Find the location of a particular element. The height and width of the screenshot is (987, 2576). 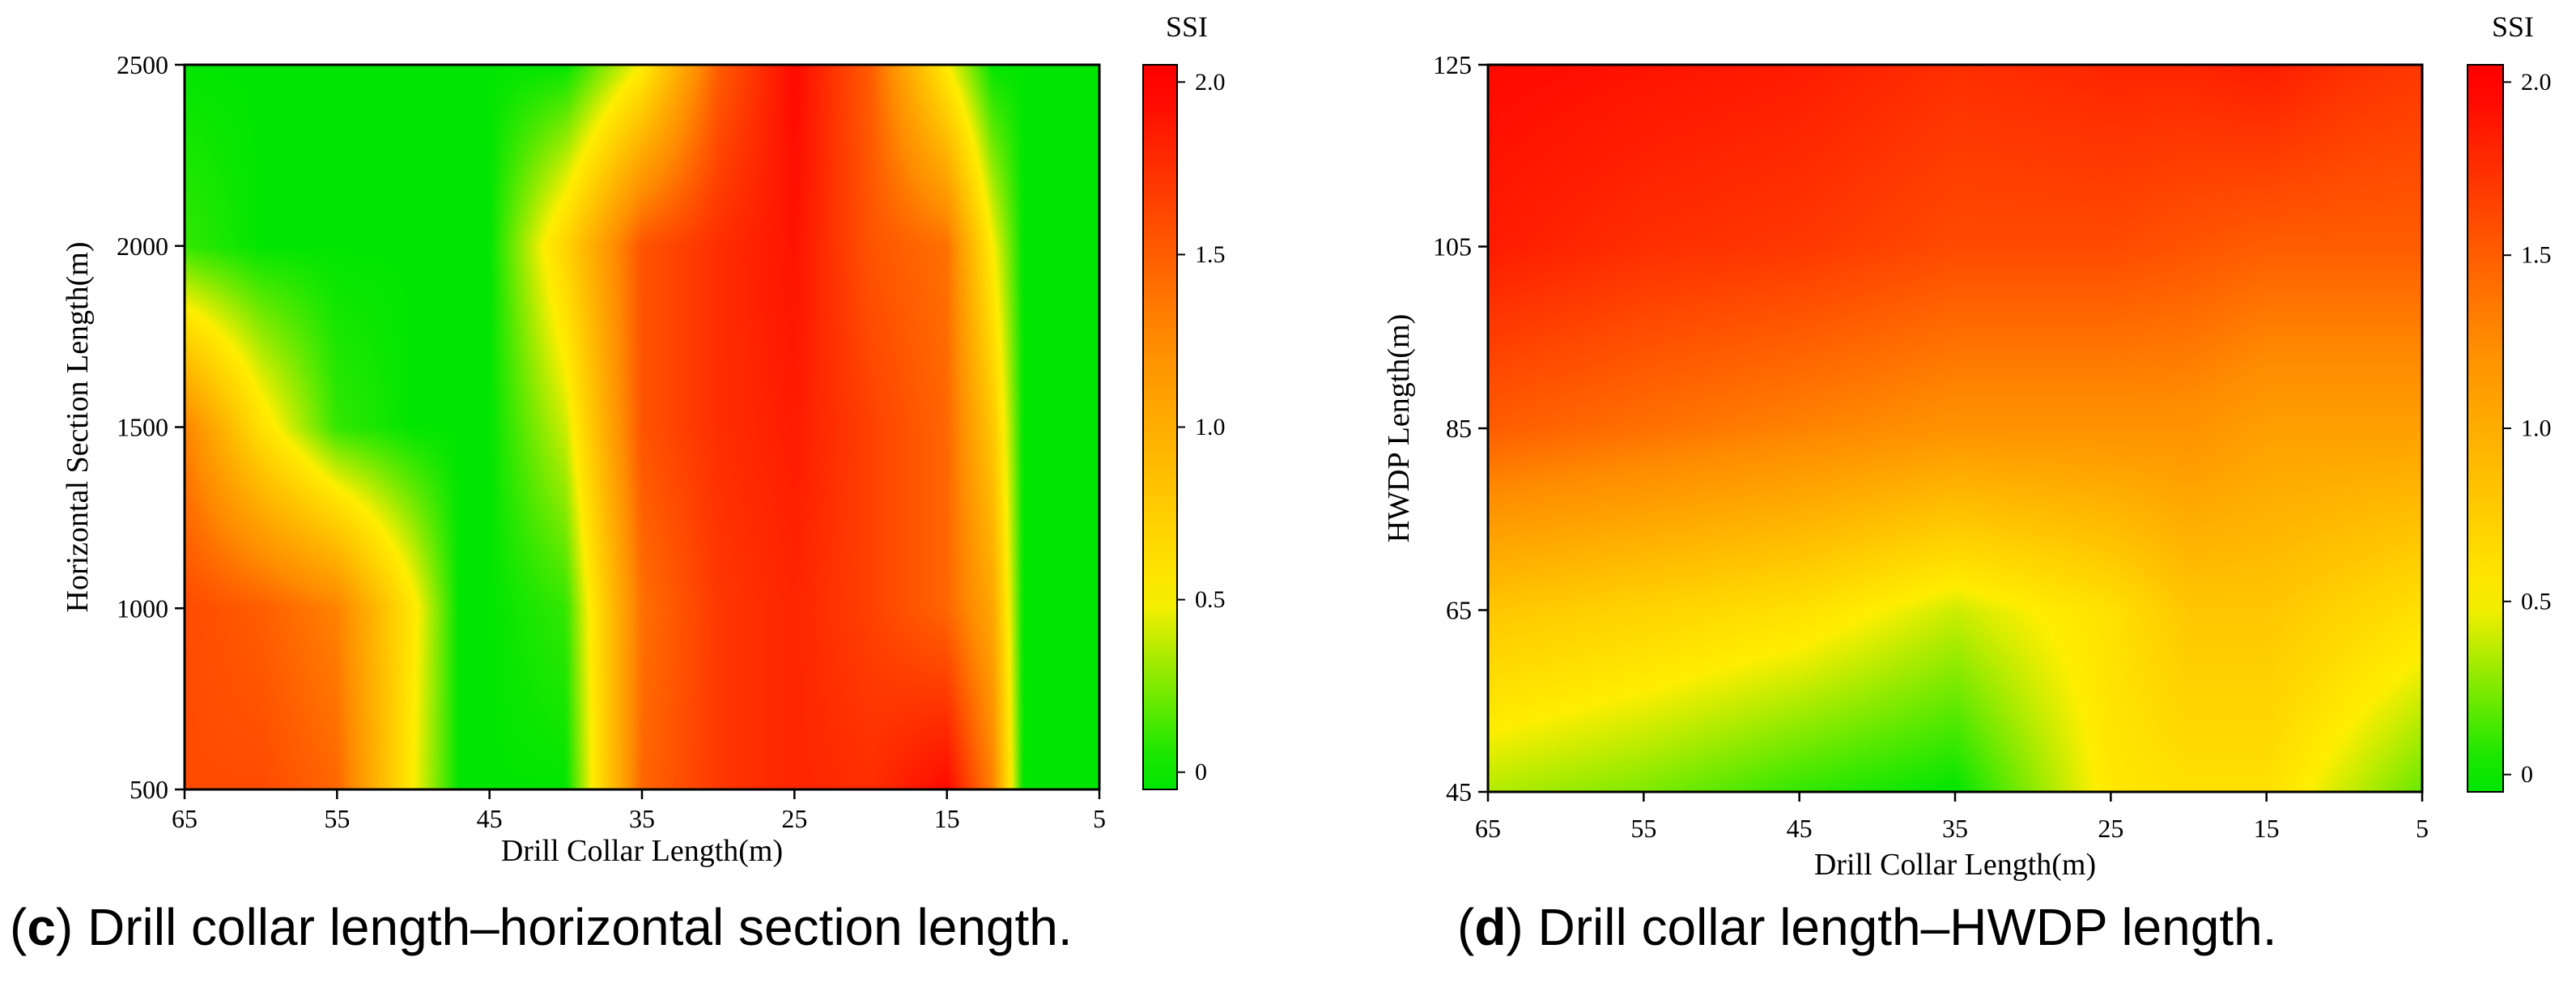

colorbar-tick-label-c: 0.5 is located at coordinates (1210, 599).